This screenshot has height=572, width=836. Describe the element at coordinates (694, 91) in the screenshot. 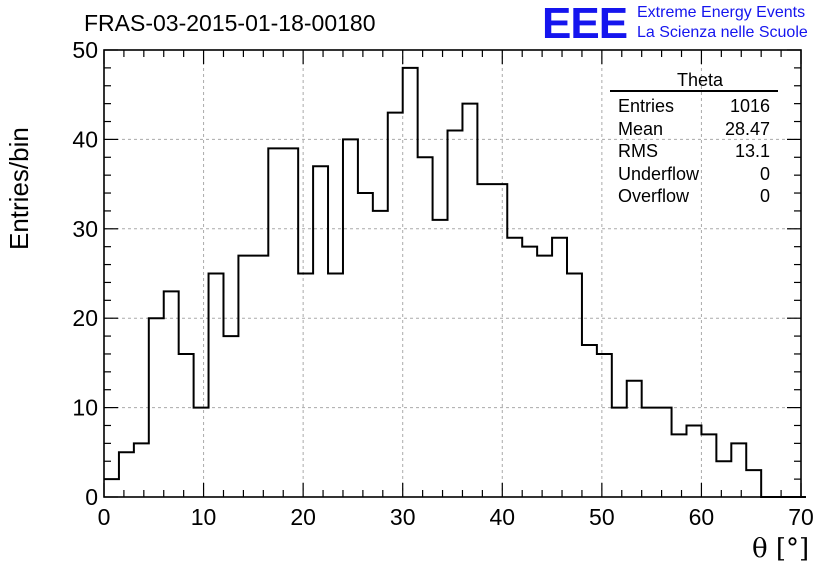

I see `stats-divider` at that location.